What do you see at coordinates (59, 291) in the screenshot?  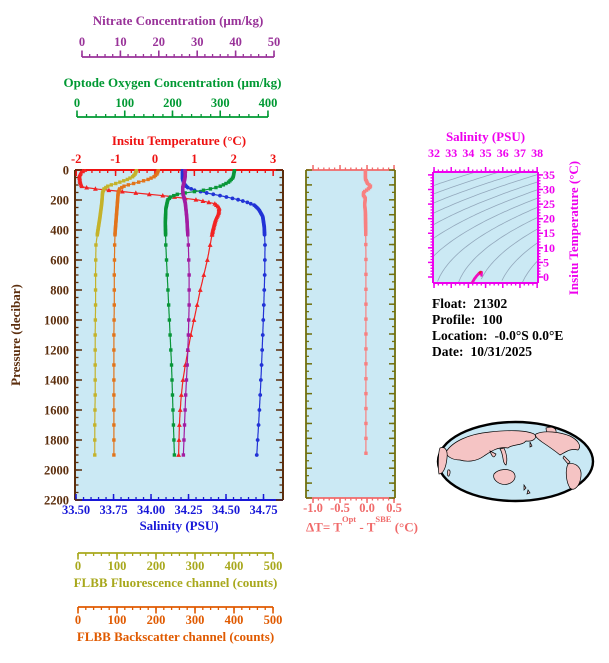 I see `pressure-tick-label: 800` at bounding box center [59, 291].